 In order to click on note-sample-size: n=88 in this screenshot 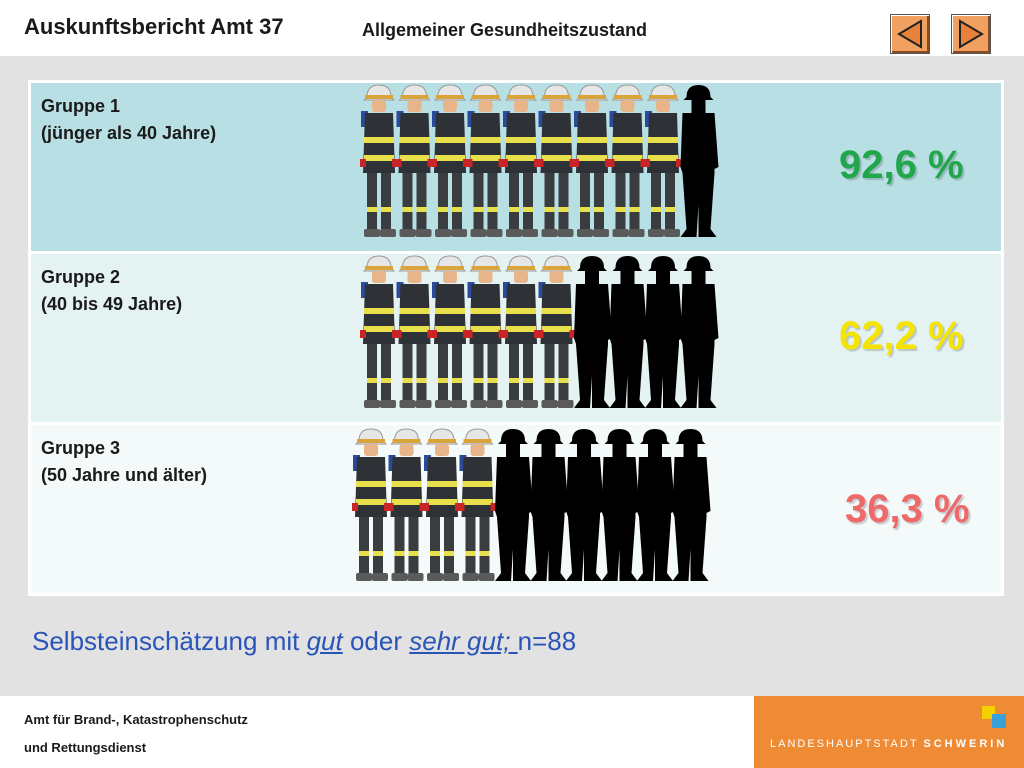, I will do `click(547, 641)`.